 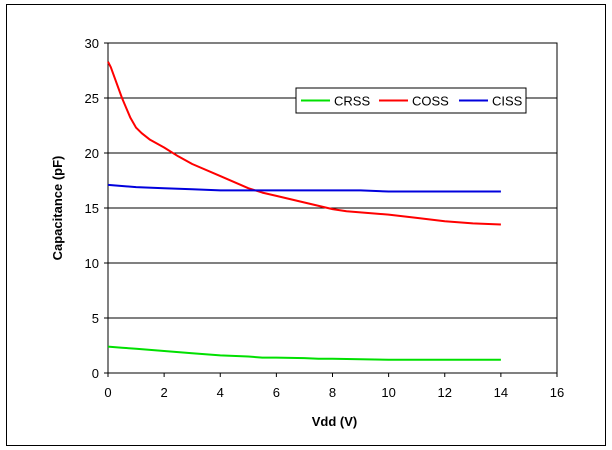 What do you see at coordinates (95, 373) in the screenshot?
I see `y-tick-label: 0` at bounding box center [95, 373].